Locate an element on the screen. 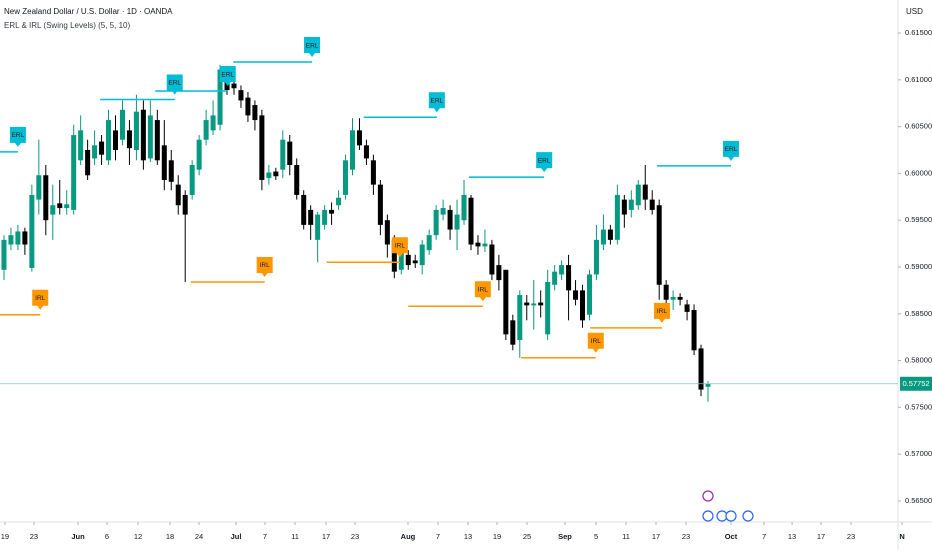 The height and width of the screenshot is (555, 932). y-tick-label: 0.60000 is located at coordinates (918, 172).